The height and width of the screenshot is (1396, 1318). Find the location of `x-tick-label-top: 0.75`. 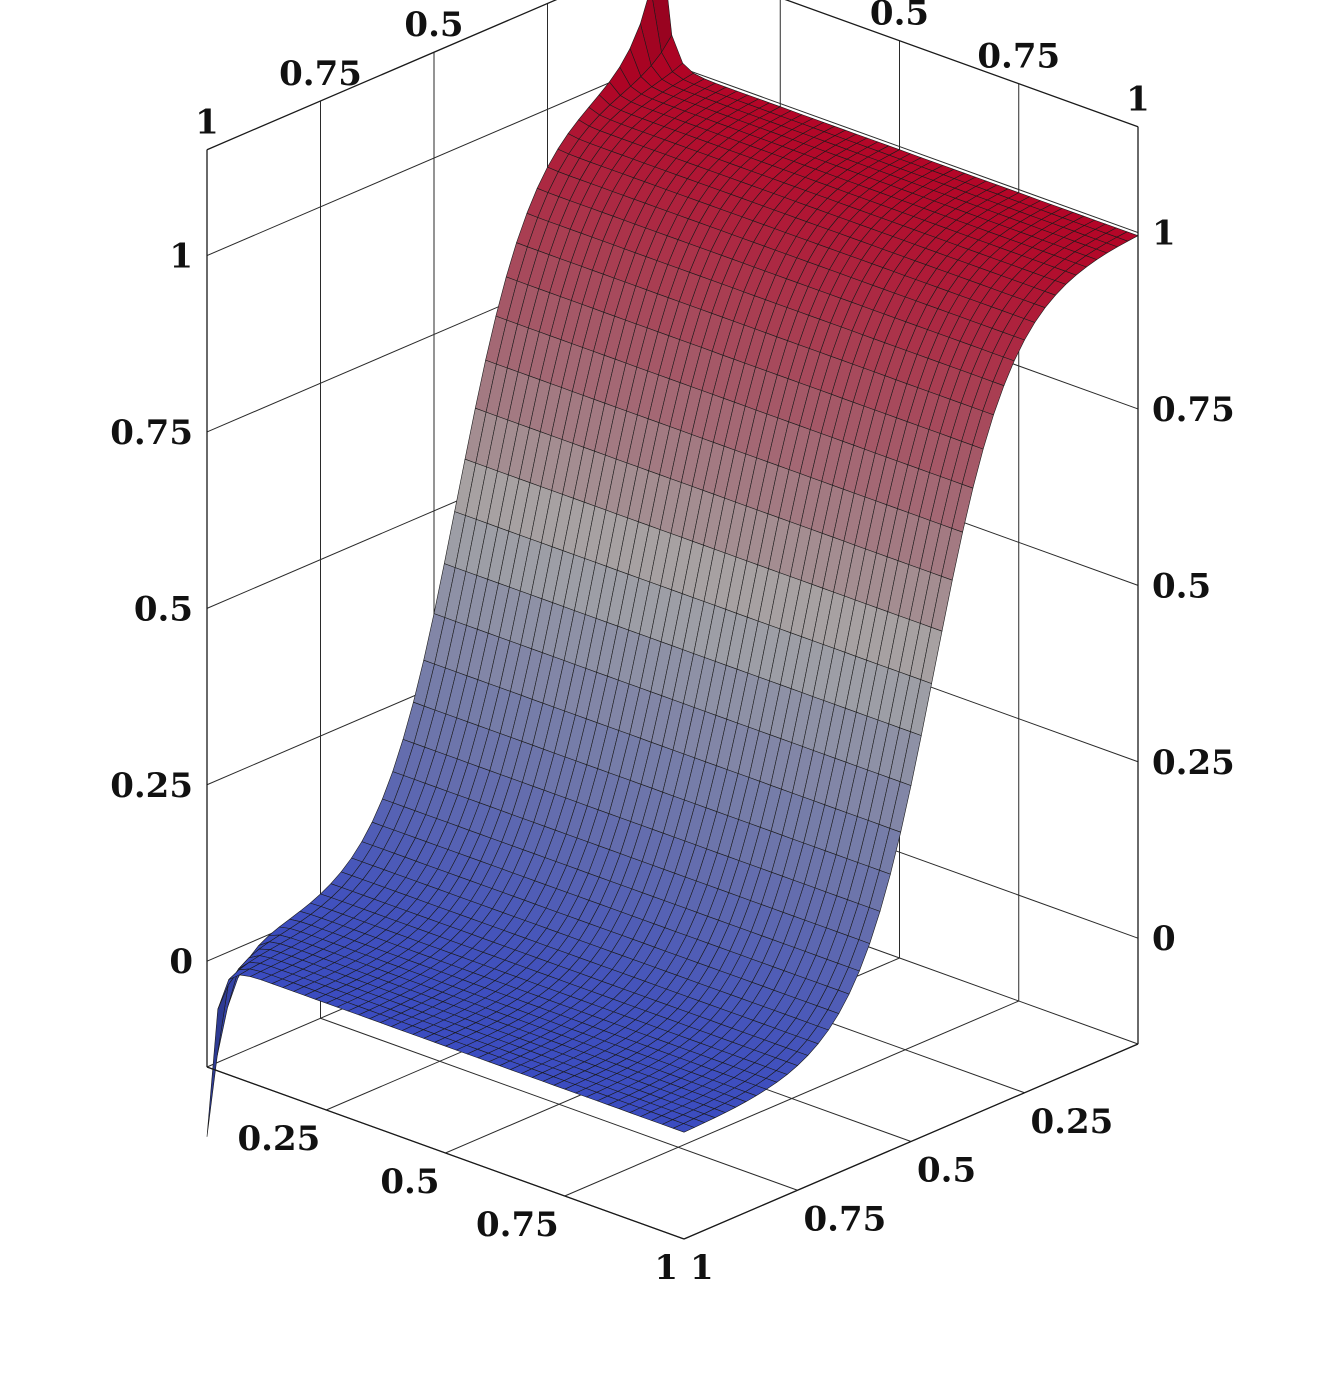

x-tick-label-top: 0.75 is located at coordinates (1018, 57).